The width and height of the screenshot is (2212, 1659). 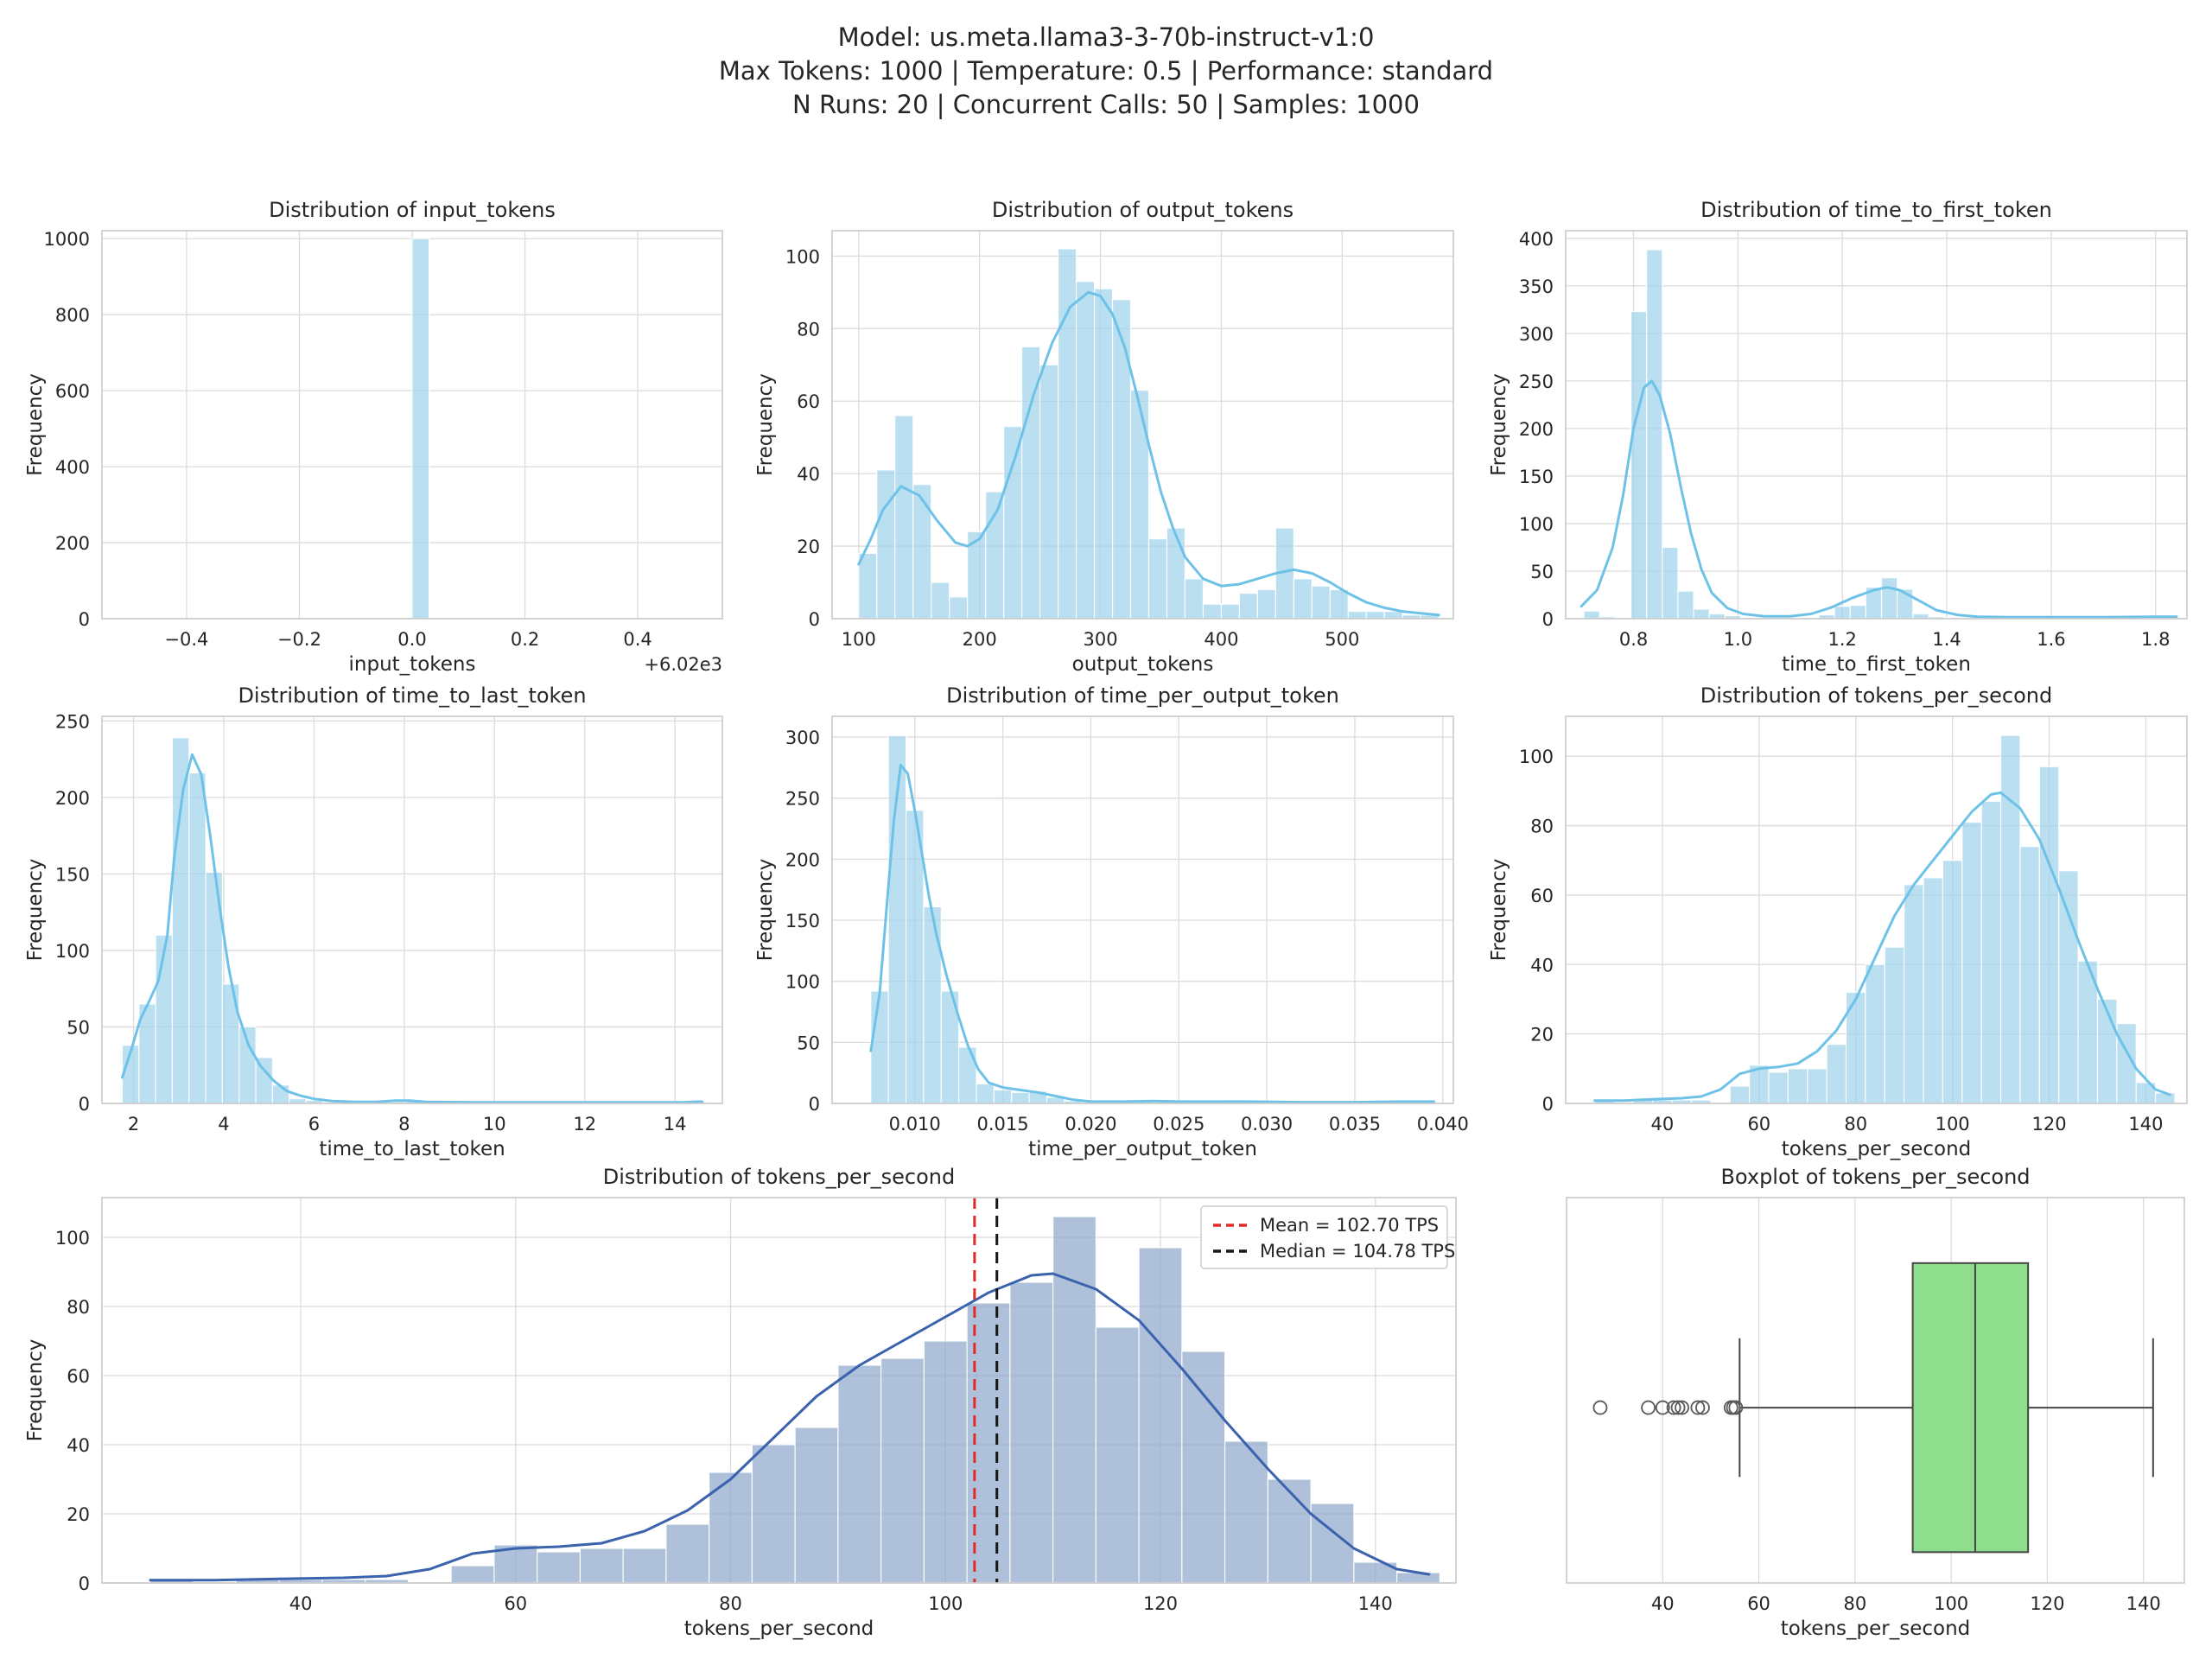 What do you see at coordinates (1536, 334) in the screenshot?
I see `svg-text: 300` at bounding box center [1536, 334].